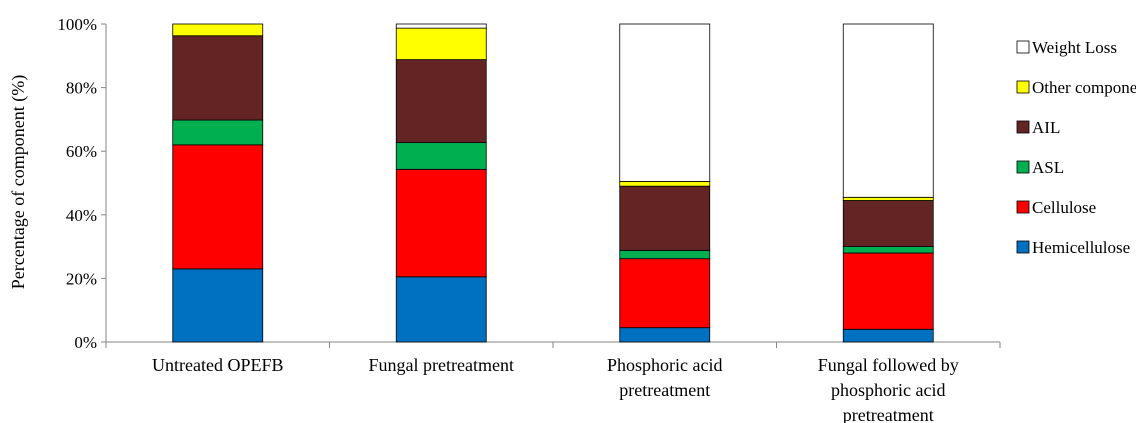  I want to click on x-category-label: Fungal pretreatment, so click(441, 365).